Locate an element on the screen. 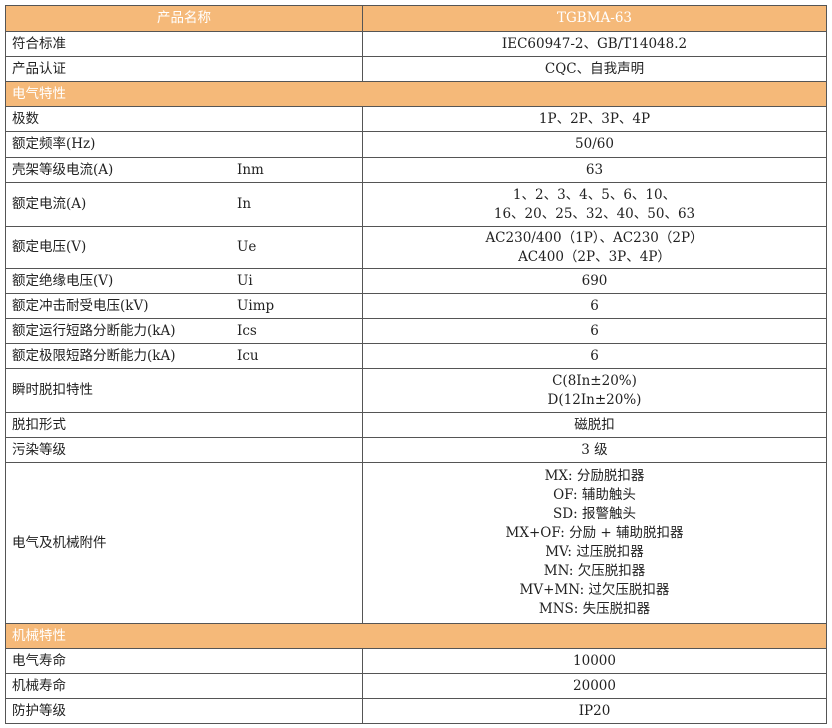 Image resolution: width=832 pixels, height=728 pixels. row-label-cell: 额定运行短路分断能力(kA) Ics is located at coordinates (184, 331).